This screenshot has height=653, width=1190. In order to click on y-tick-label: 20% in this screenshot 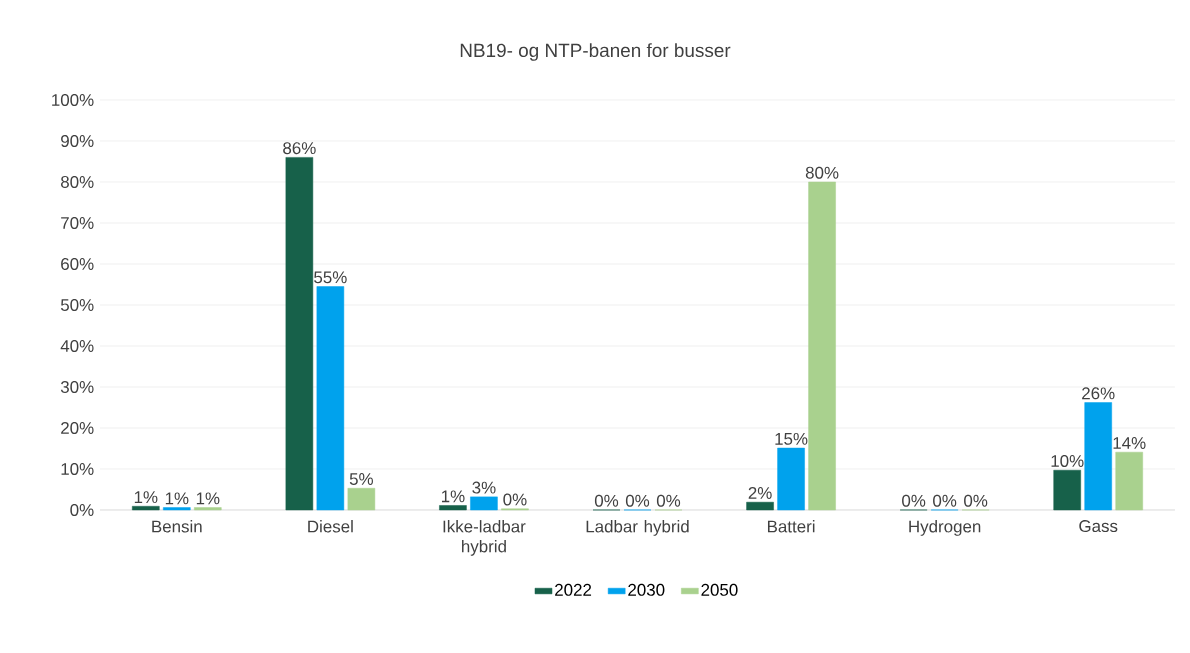, I will do `click(77, 427)`.